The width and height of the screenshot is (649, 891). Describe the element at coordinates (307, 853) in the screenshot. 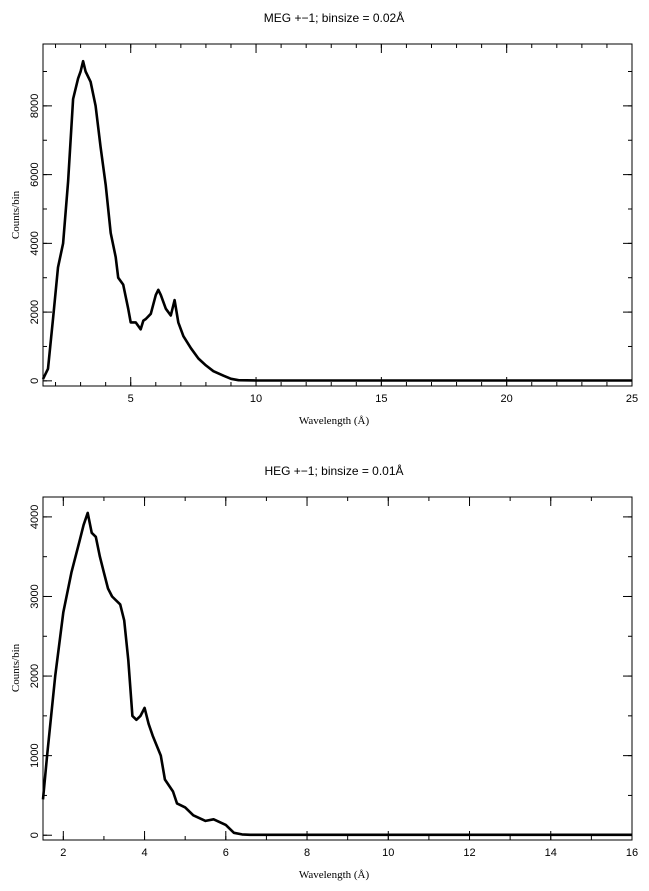

I see `x-tick-label: 8` at that location.